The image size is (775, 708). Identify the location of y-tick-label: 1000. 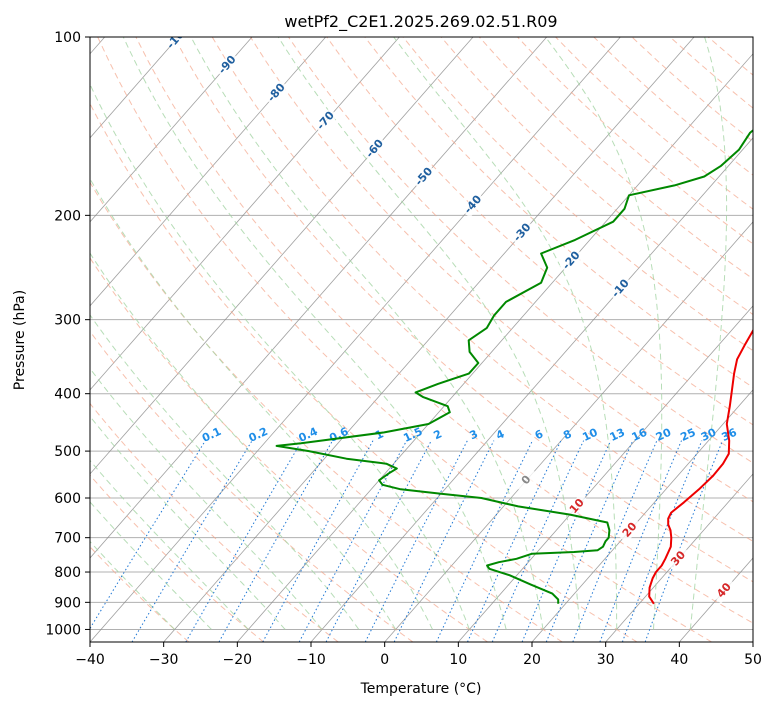
(63, 630).